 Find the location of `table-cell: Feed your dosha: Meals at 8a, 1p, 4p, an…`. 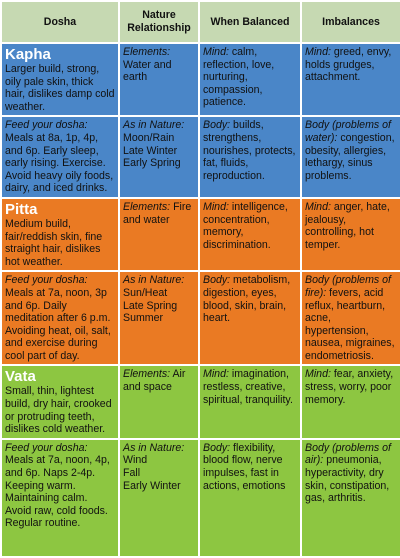

table-cell: Feed your dosha: Meals at 8a, 1p, 4p, an… is located at coordinates (60, 157).